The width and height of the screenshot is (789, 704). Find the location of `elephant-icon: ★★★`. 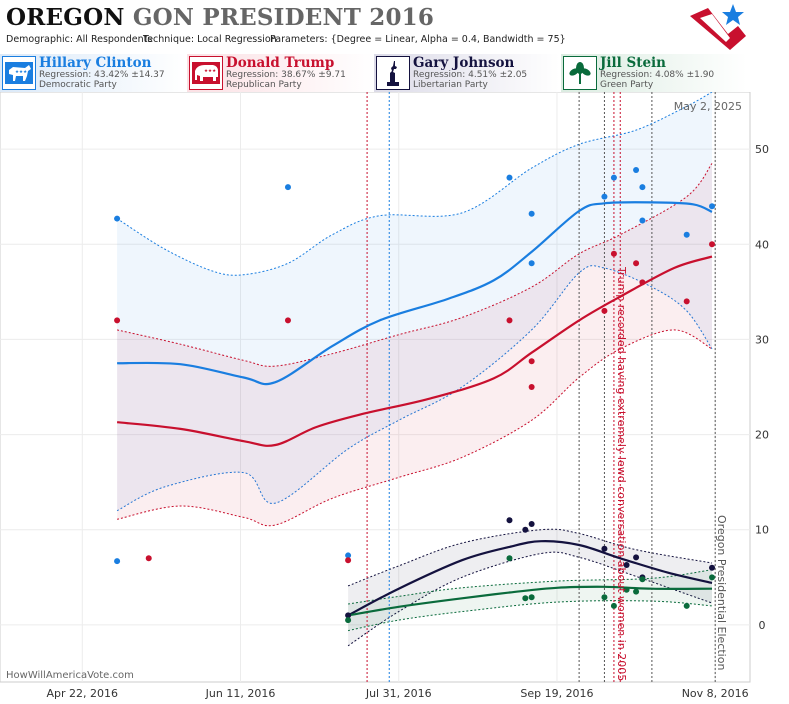

elephant-icon: ★★★ is located at coordinates (206, 73).